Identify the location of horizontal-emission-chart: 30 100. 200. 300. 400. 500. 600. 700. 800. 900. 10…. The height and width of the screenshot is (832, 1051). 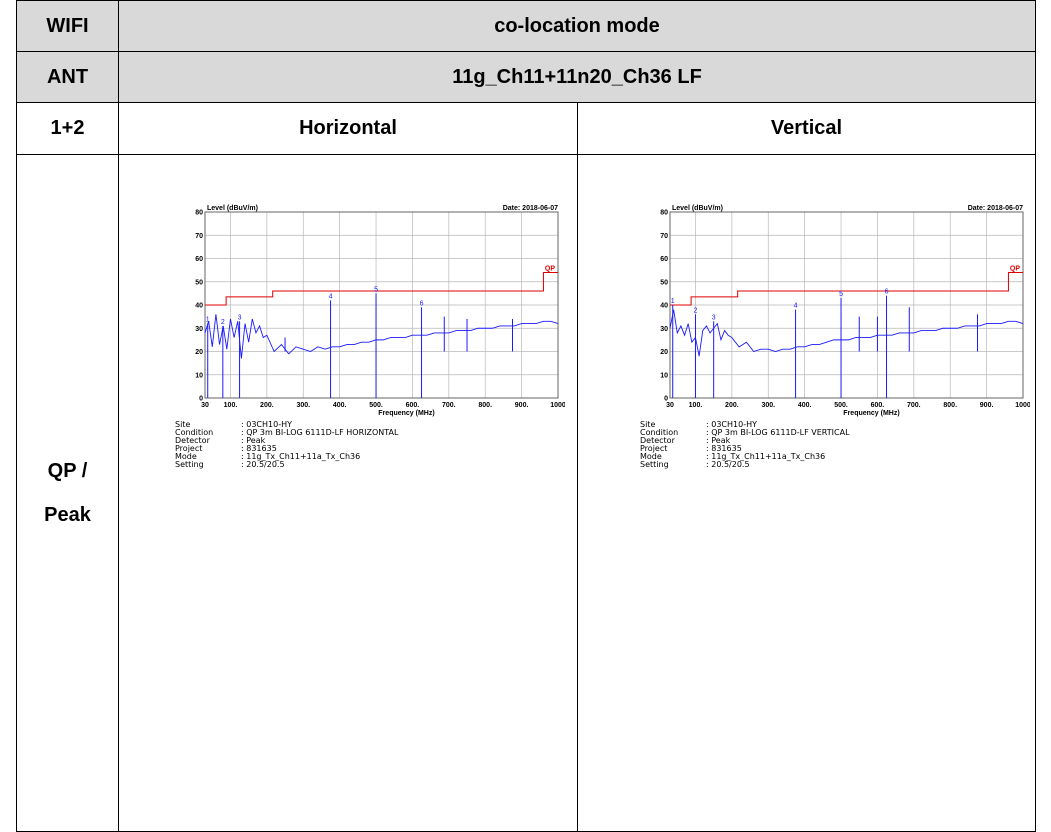
(380, 311).